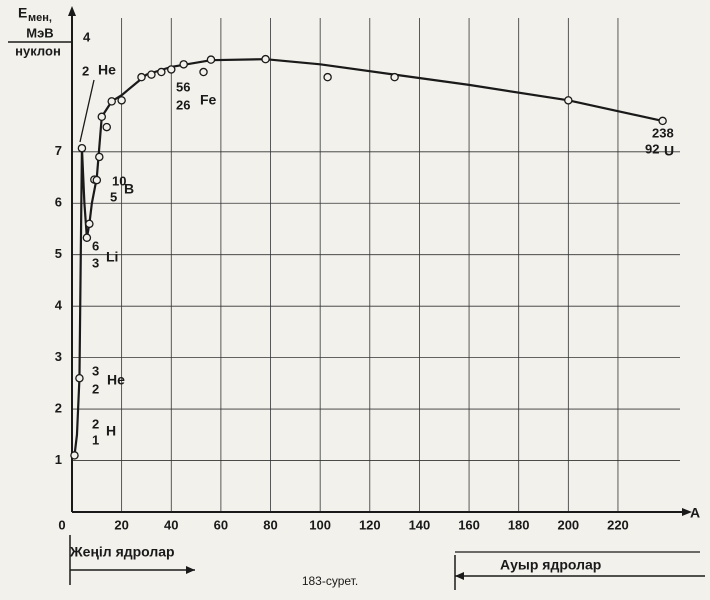 This screenshot has height=600, width=710. What do you see at coordinates (38, 50) in the screenshot?
I see `y-label-denominator: нуклон` at bounding box center [38, 50].